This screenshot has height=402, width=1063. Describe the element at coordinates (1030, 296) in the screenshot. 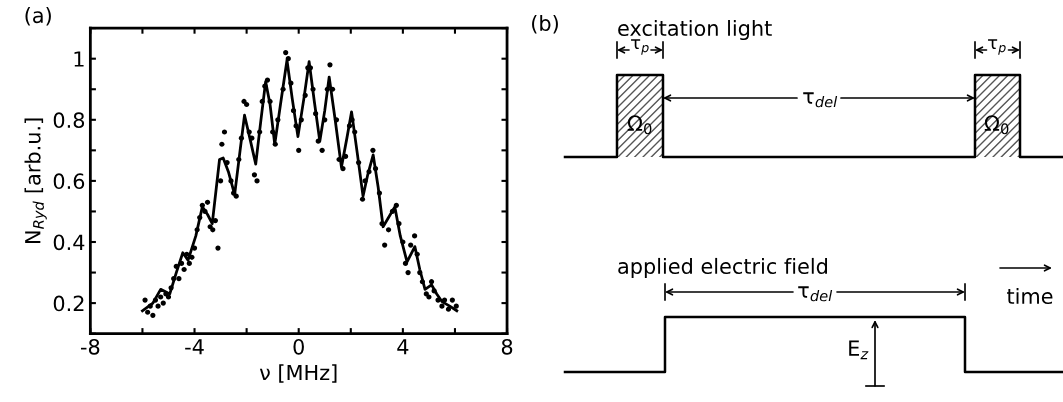

I see `text: time` at that location.